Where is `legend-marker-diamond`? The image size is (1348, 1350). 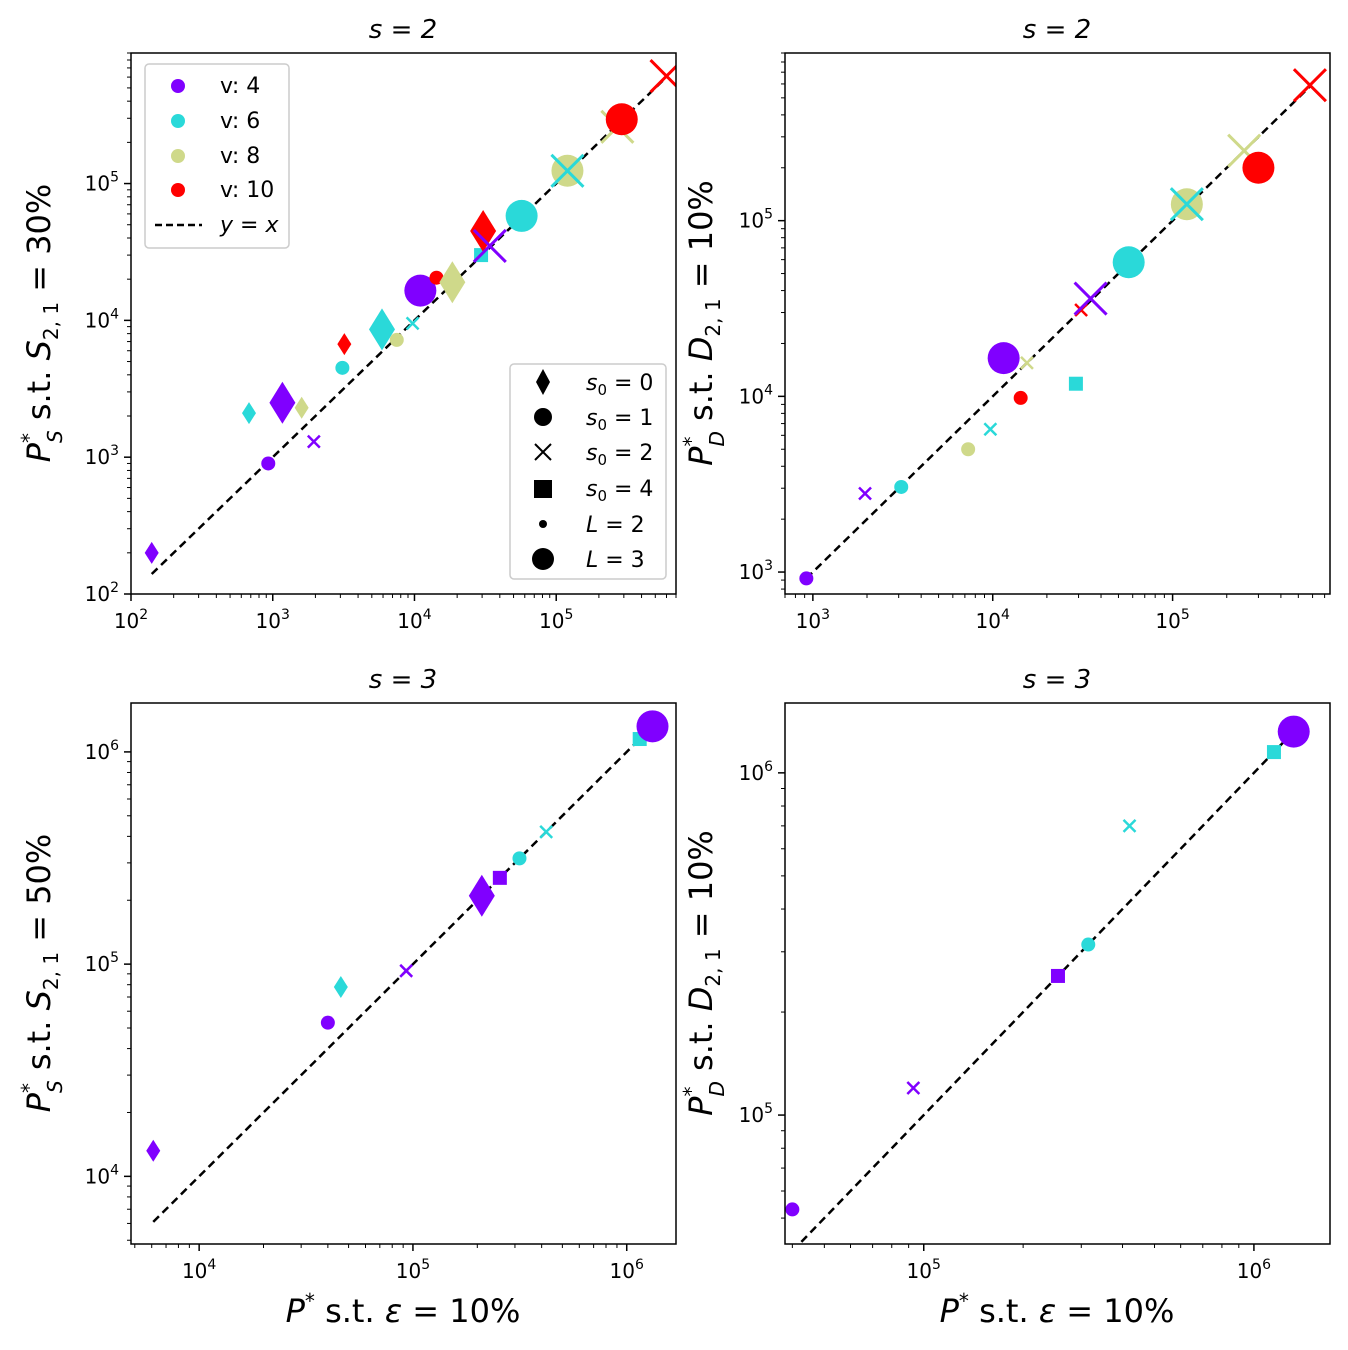 legend-marker-diamond is located at coordinates (543, 382).